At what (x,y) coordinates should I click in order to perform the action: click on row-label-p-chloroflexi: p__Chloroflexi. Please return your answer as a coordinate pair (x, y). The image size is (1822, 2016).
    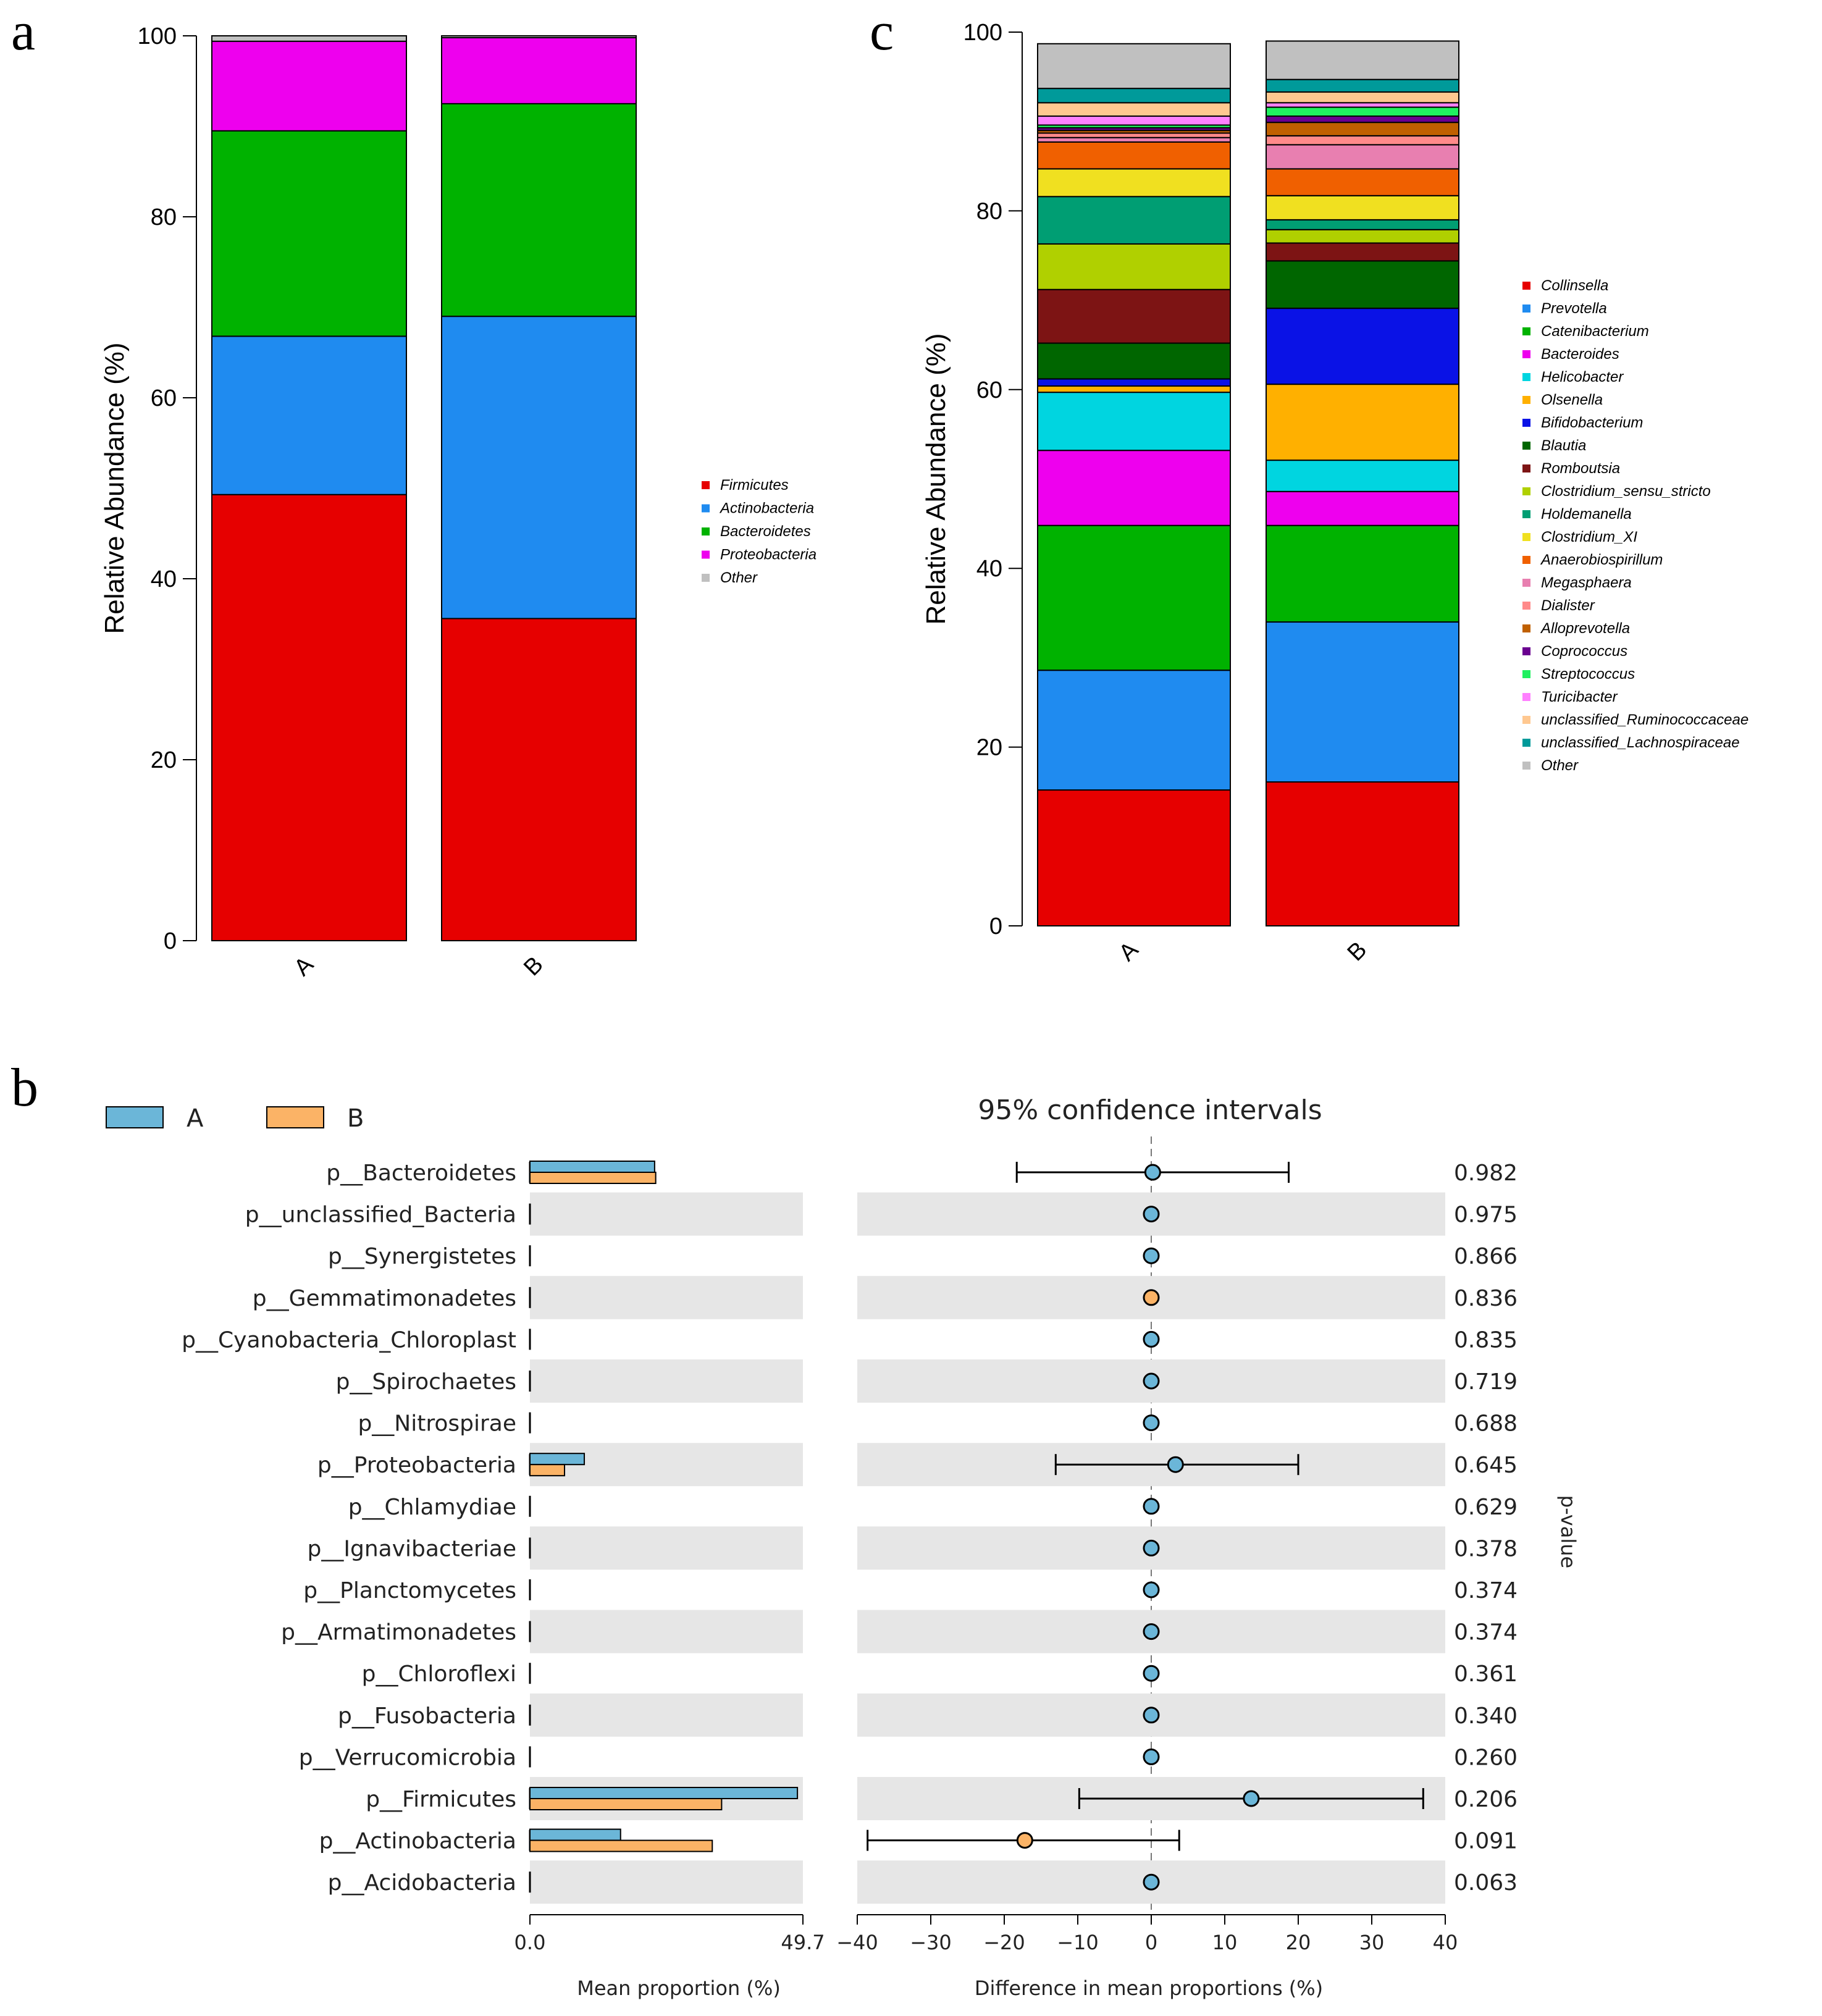
    Looking at the image, I should click on (439, 1674).